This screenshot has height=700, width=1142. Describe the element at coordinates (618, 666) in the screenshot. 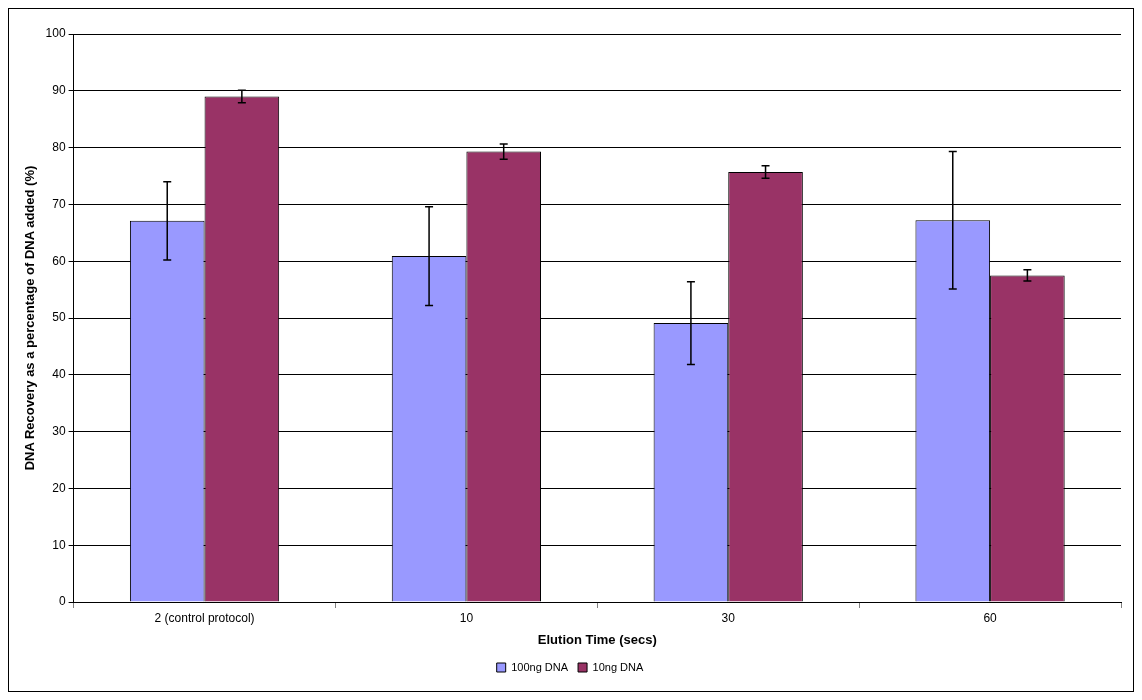

I see `legend-label: 10ng DNA` at that location.